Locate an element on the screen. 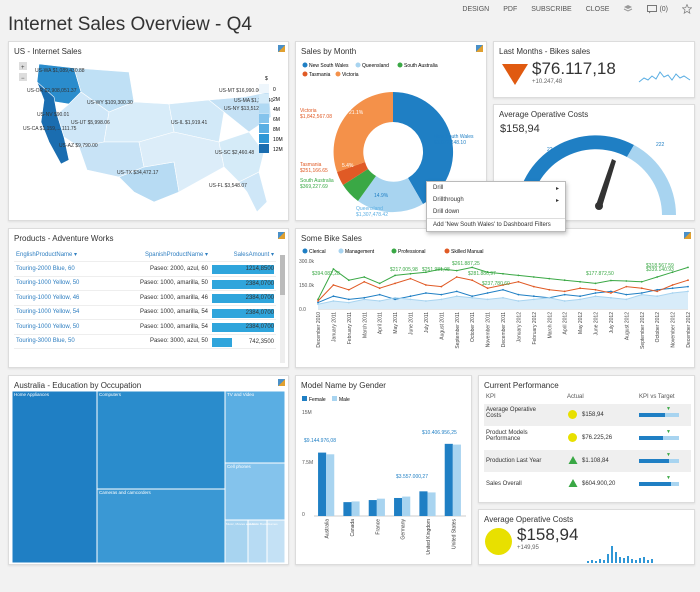  design-link: DESIGN is located at coordinates (476, 9).